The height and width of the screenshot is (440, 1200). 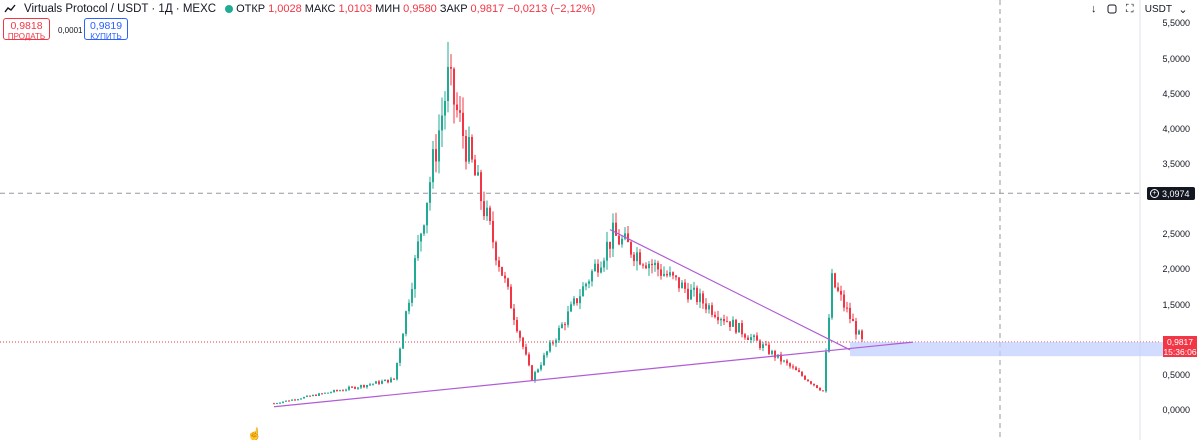 What do you see at coordinates (355, 9) in the screenshot?
I see `high-value: 1,0103` at bounding box center [355, 9].